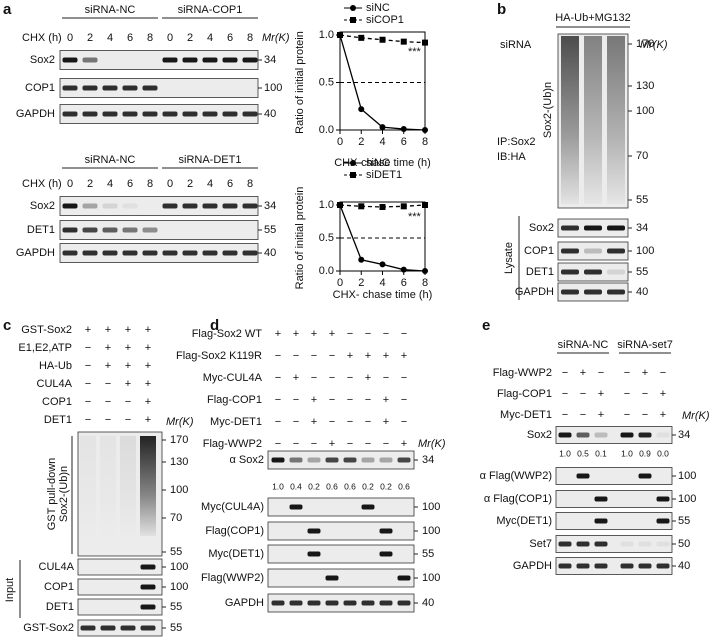  I want to click on x-tick-label: 4, so click(382, 283).